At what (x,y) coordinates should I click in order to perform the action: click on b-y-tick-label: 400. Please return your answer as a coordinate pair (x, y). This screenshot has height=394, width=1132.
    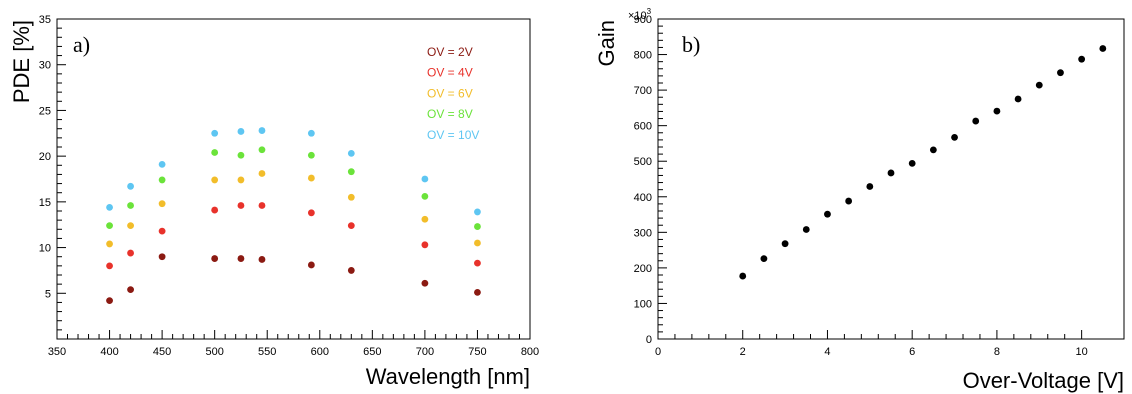
    Looking at the image, I should click on (643, 198).